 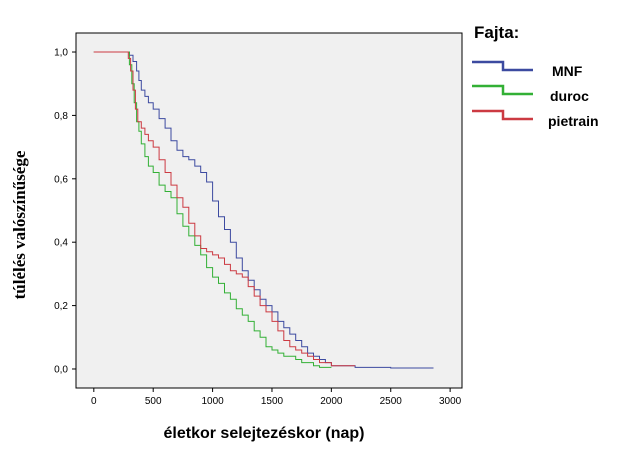 I want to click on y-tick-label: 0,0, so click(x=61, y=369).